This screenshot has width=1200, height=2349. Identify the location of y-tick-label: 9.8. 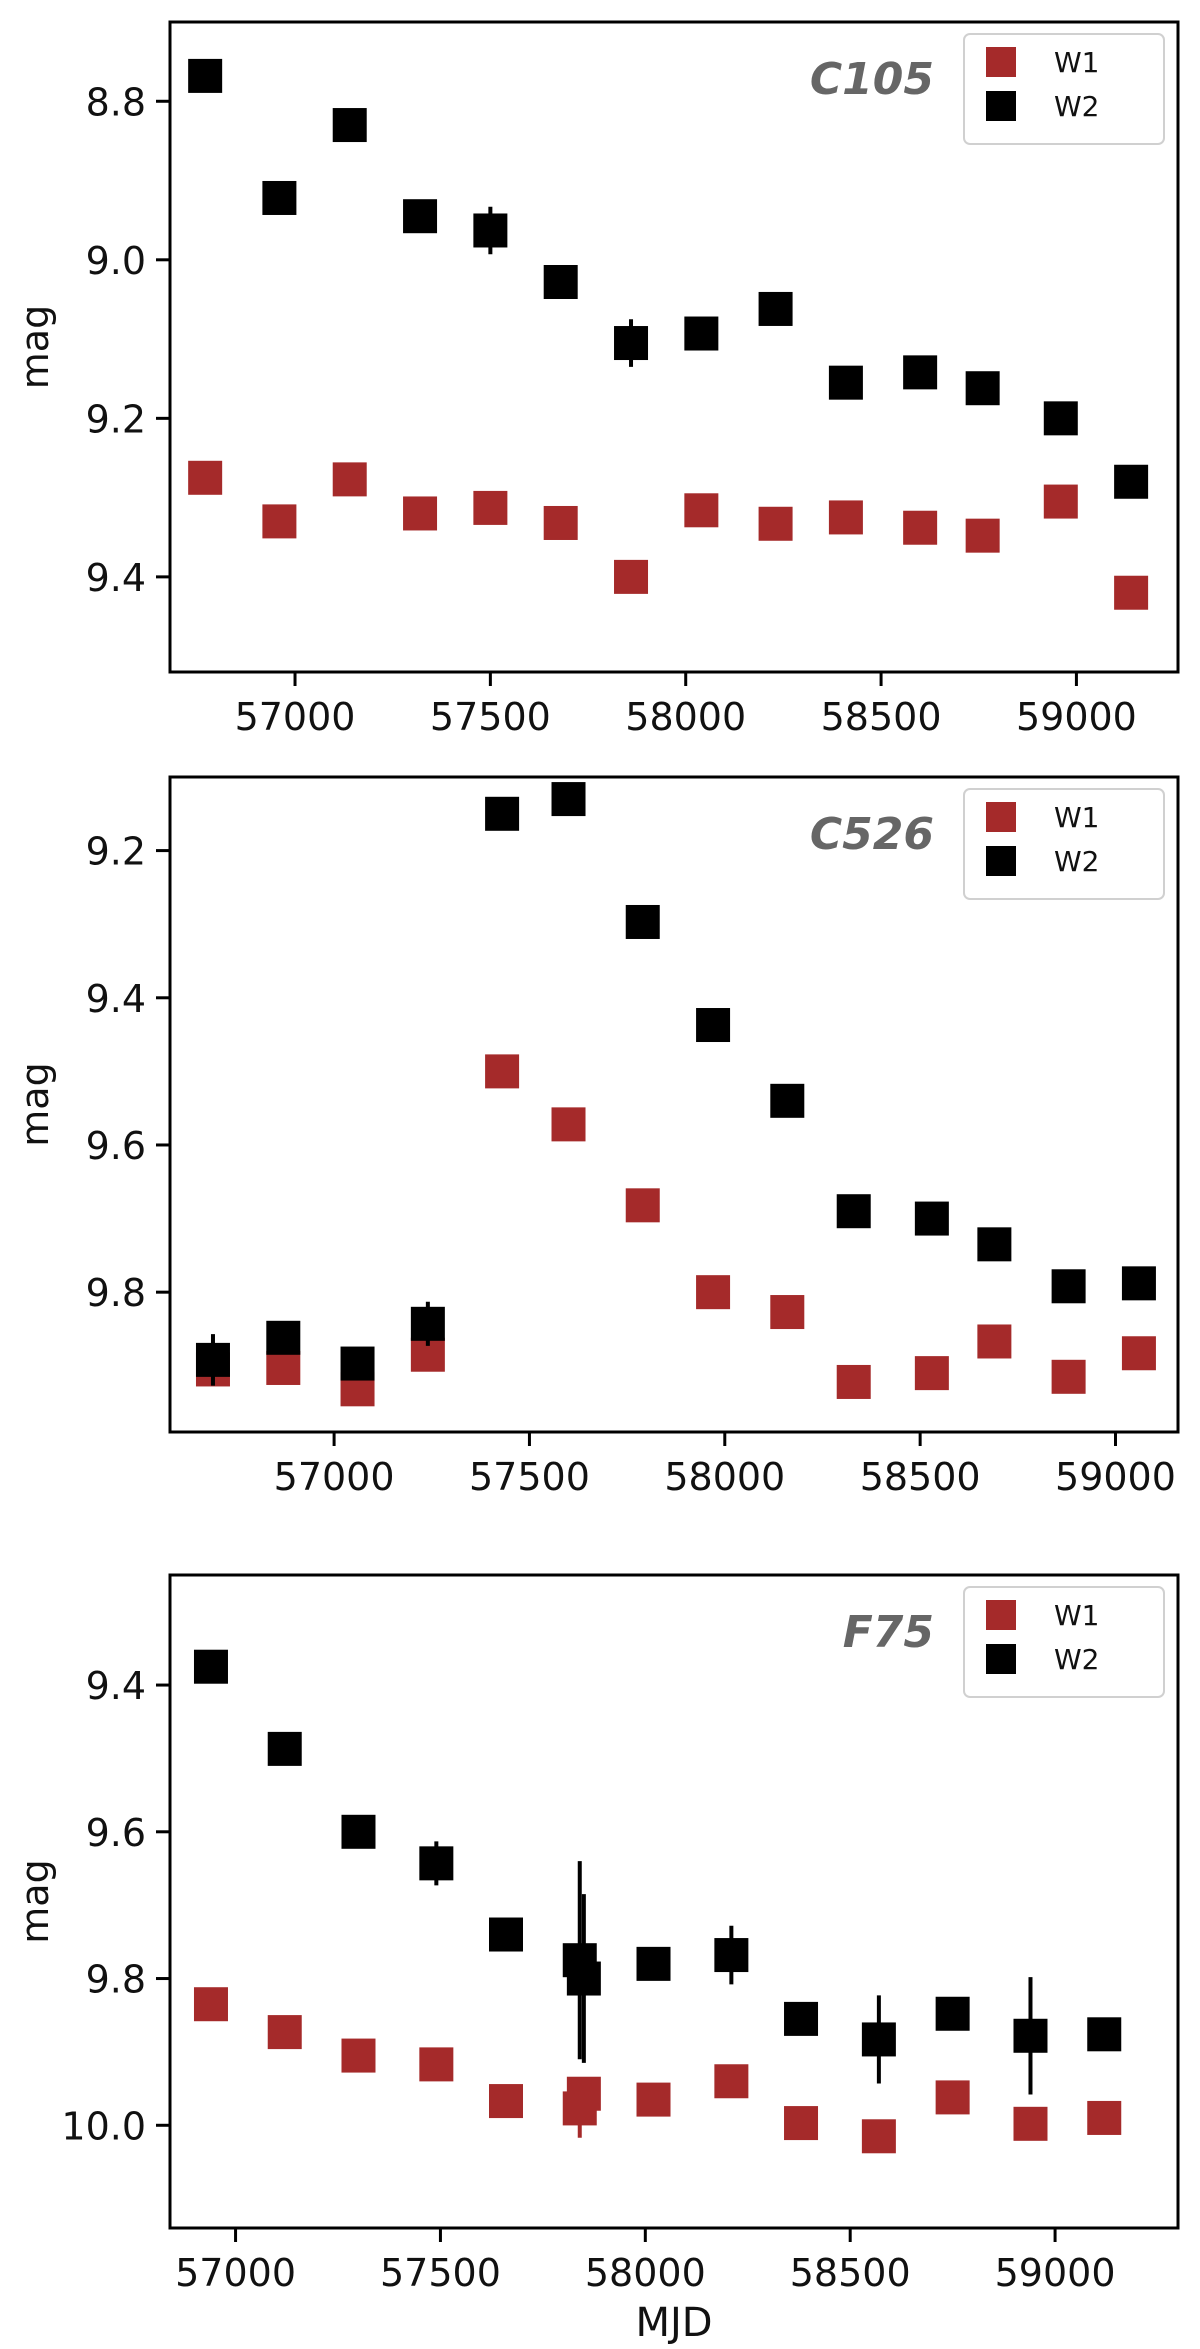
(116, 1293).